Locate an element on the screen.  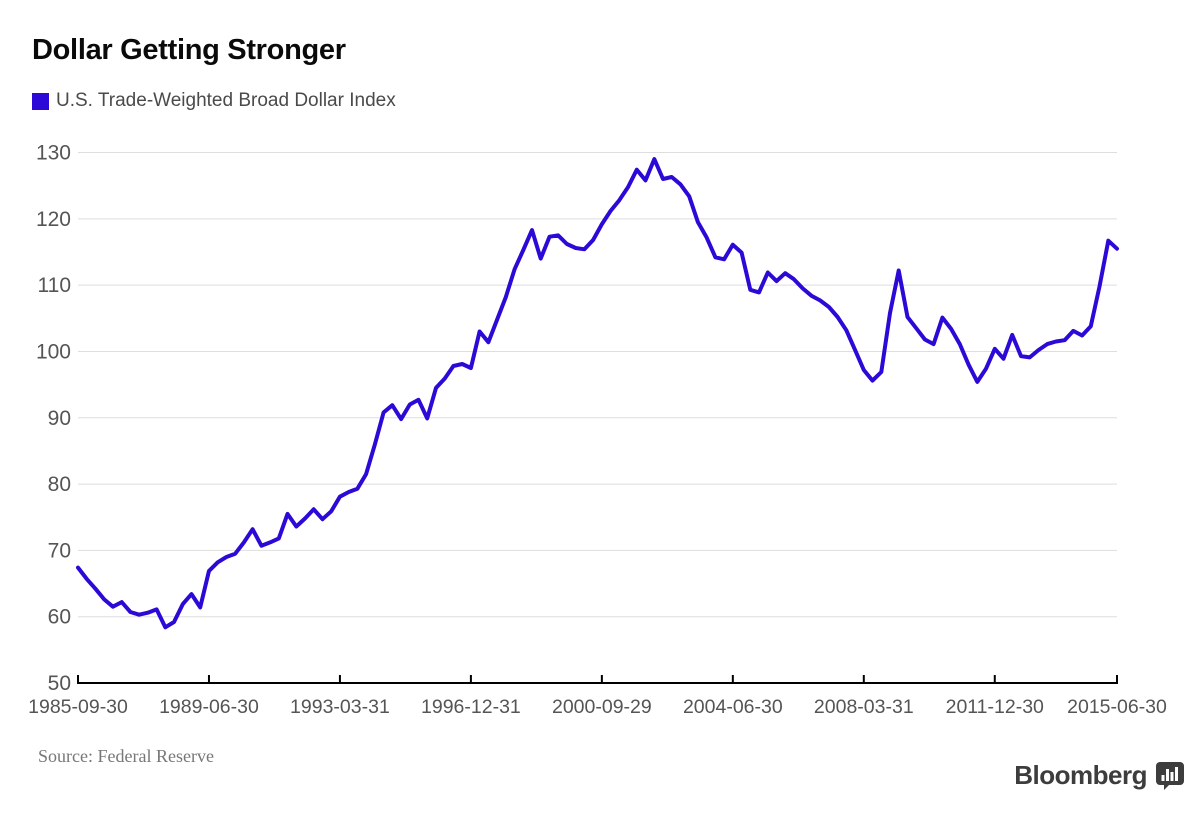
bloomberg-logo: Bloomberg is located at coordinates (1099, 775).